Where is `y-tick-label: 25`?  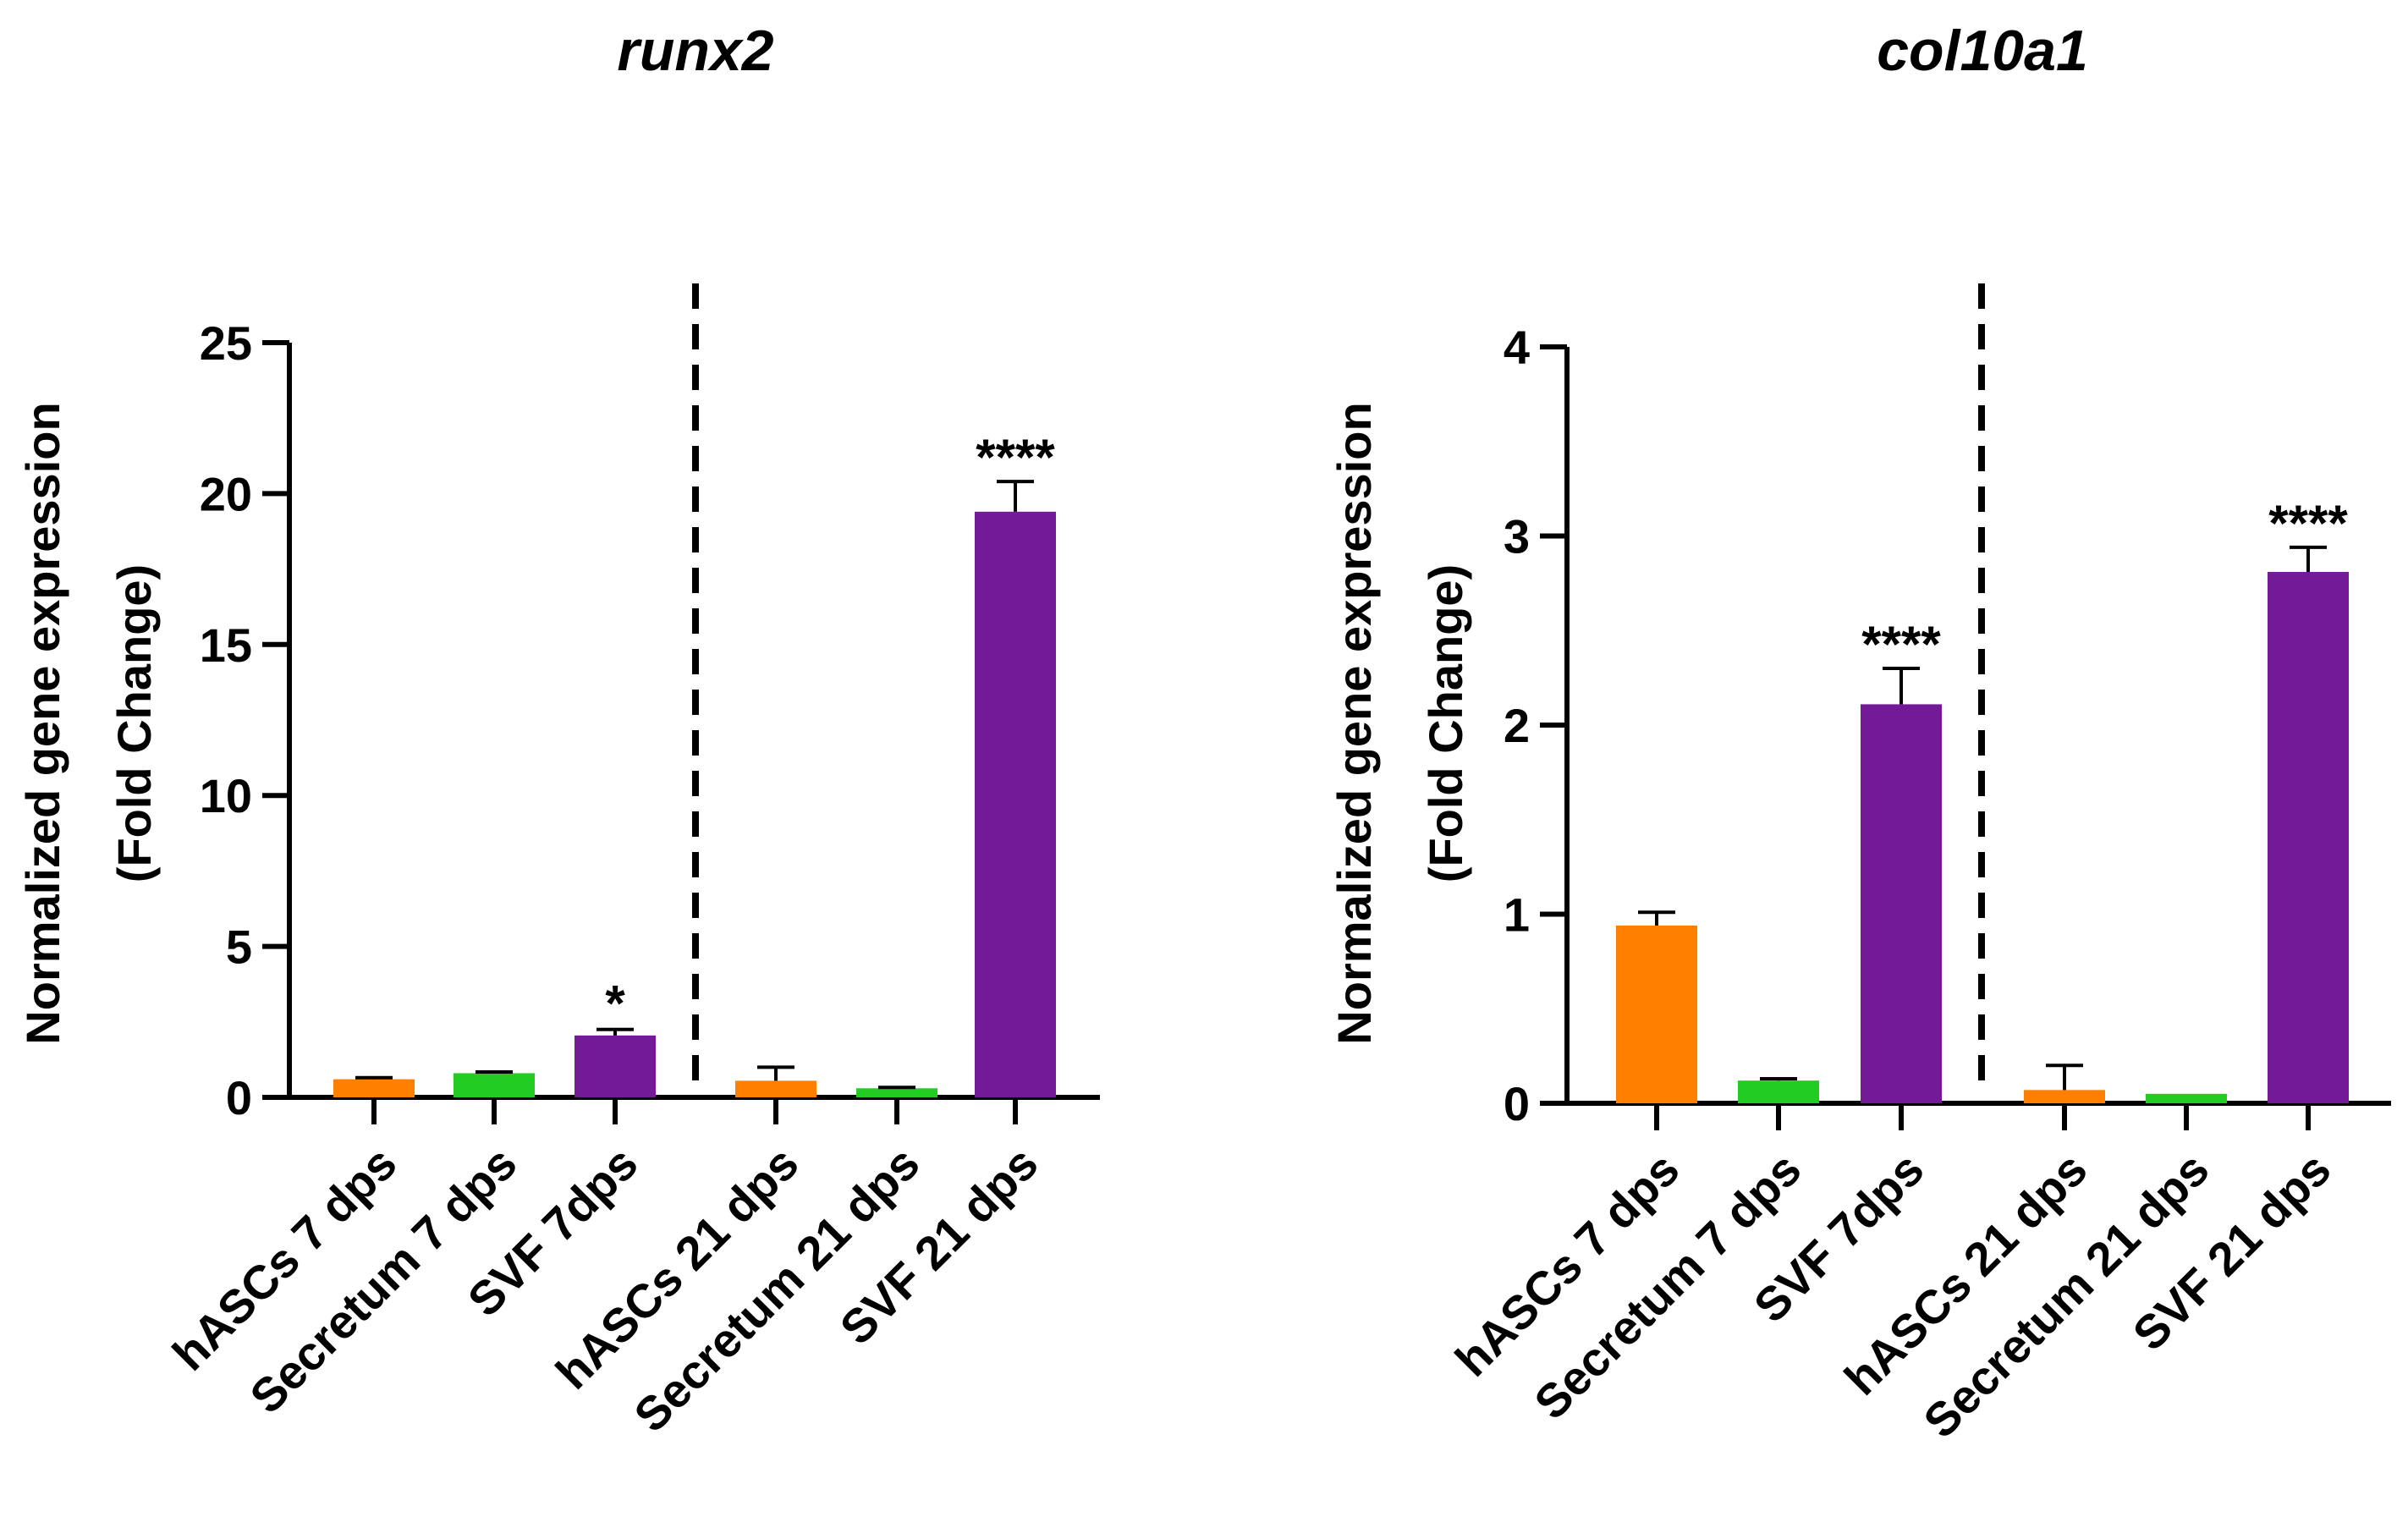 y-tick-label: 25 is located at coordinates (226, 343).